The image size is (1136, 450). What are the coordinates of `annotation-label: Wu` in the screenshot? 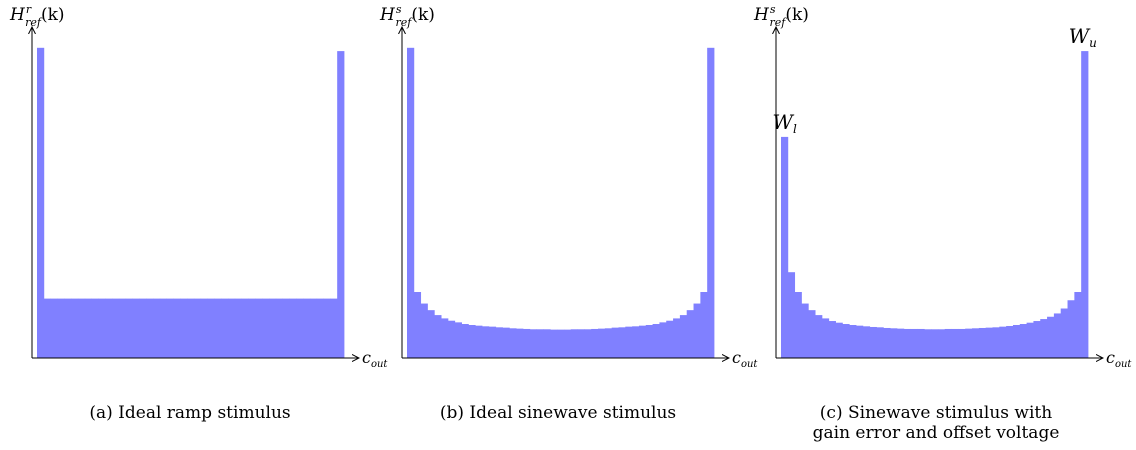 It's located at (1083, 37).